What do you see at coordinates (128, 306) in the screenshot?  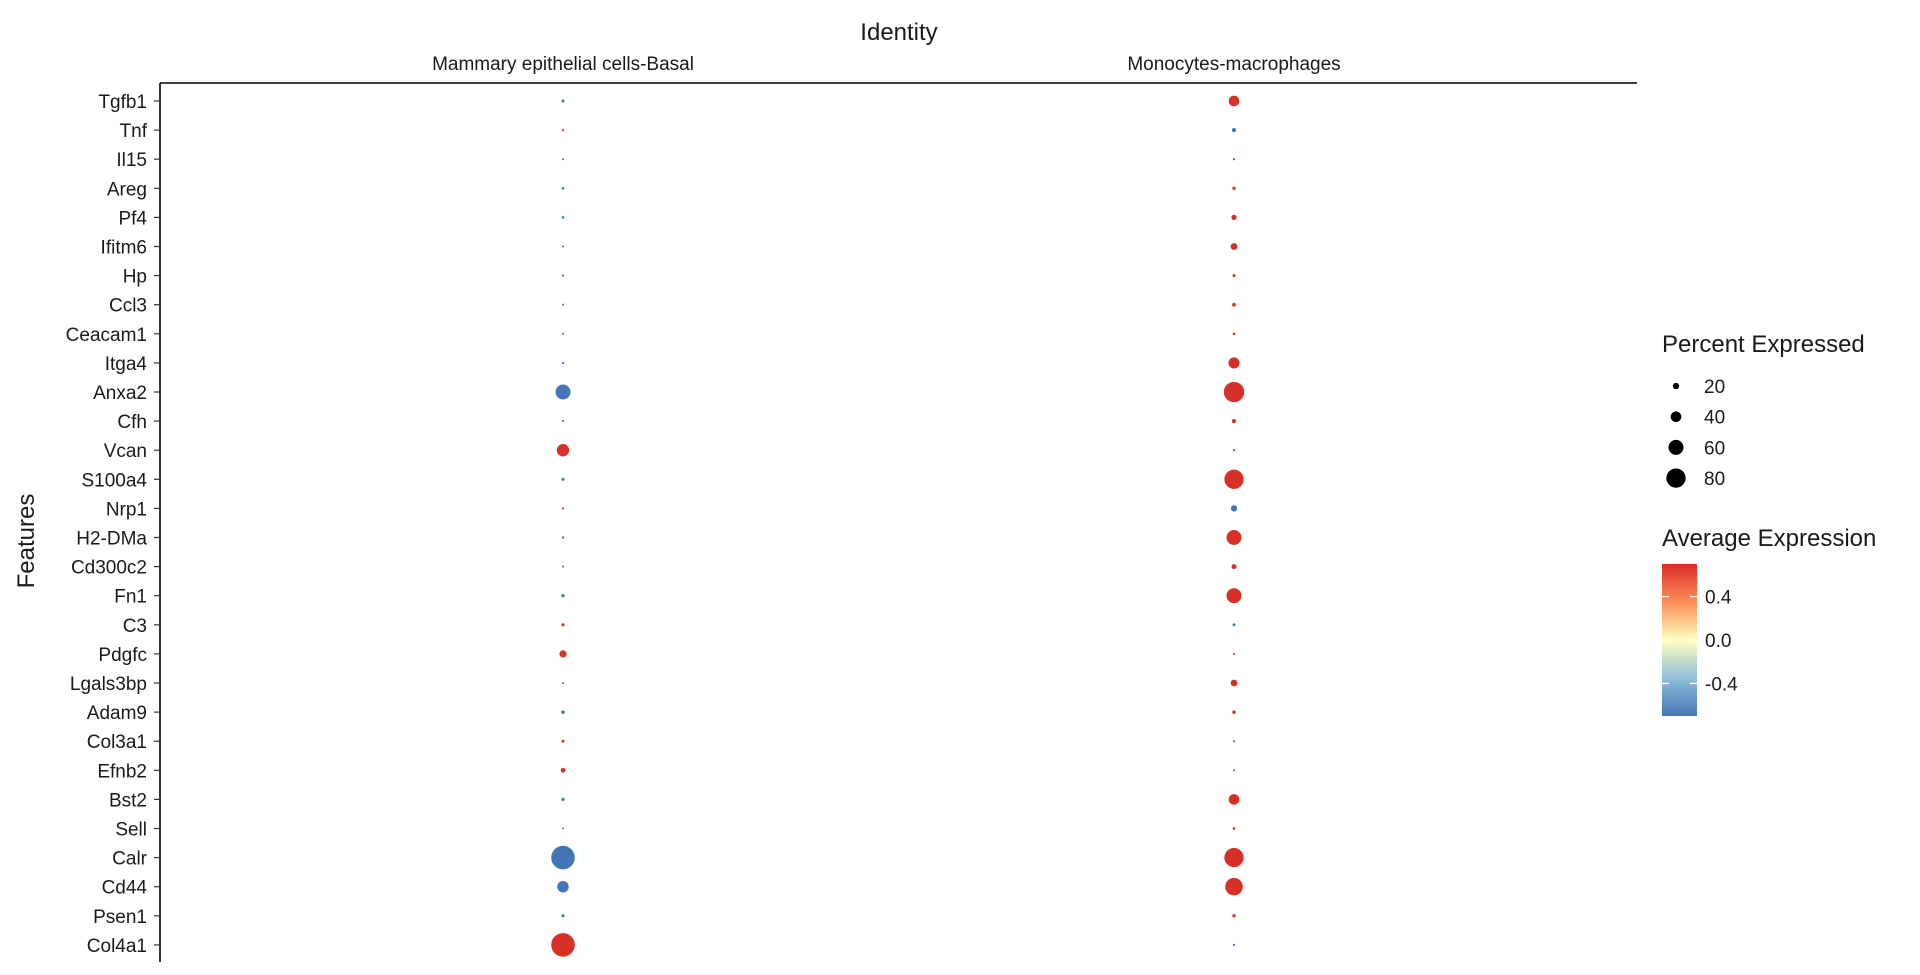 I see `y-tick-label: Ccl3` at bounding box center [128, 306].